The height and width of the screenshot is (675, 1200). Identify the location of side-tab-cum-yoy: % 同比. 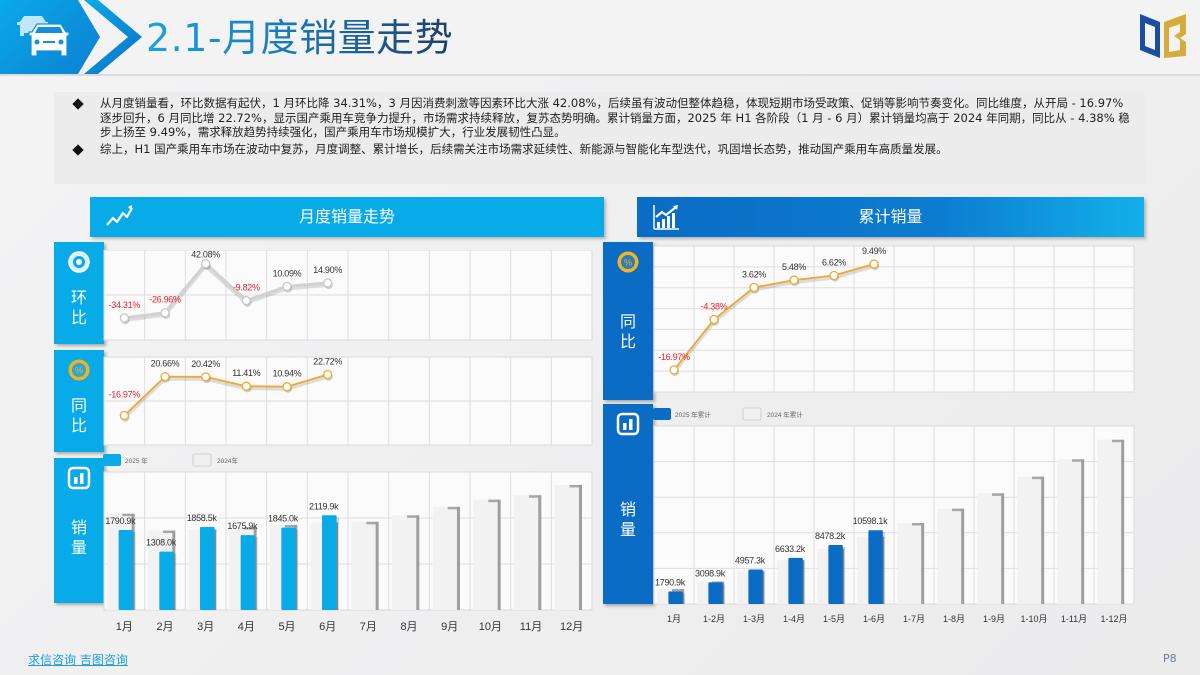
(628, 321).